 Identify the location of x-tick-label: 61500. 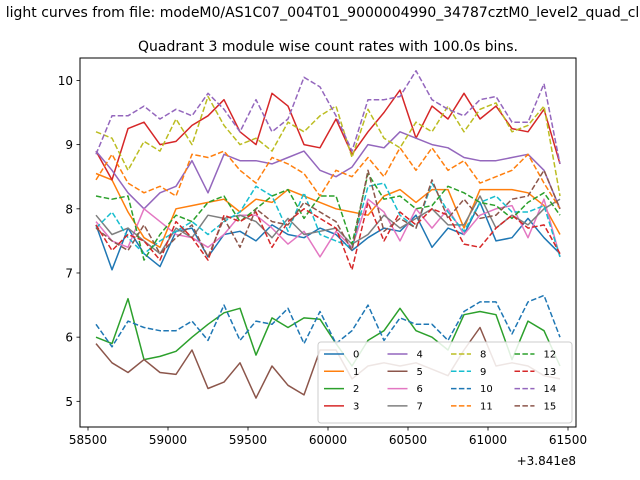
(568, 440).